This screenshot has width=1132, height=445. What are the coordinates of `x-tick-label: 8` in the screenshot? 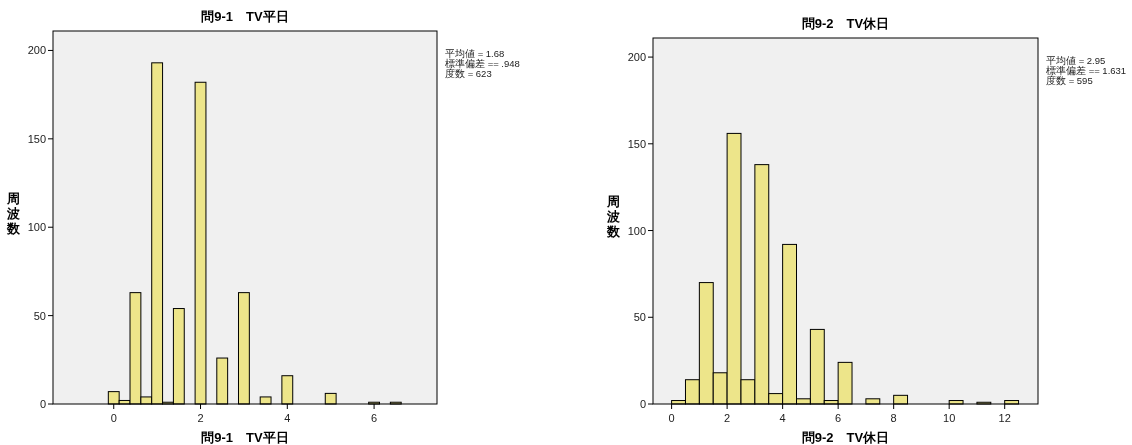 It's located at (893, 418).